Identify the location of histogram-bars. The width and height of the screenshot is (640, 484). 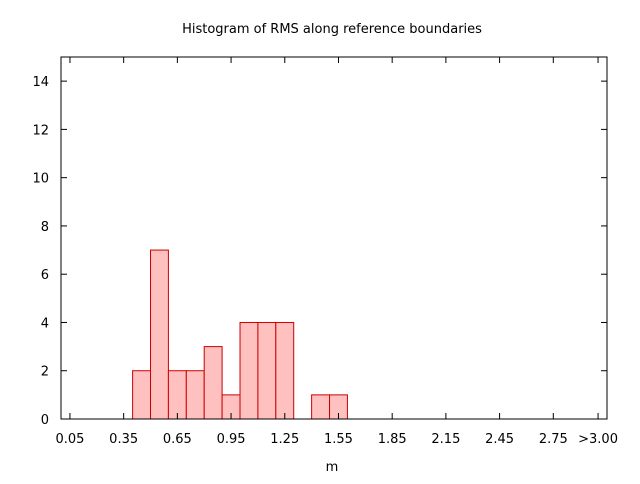
(240, 334).